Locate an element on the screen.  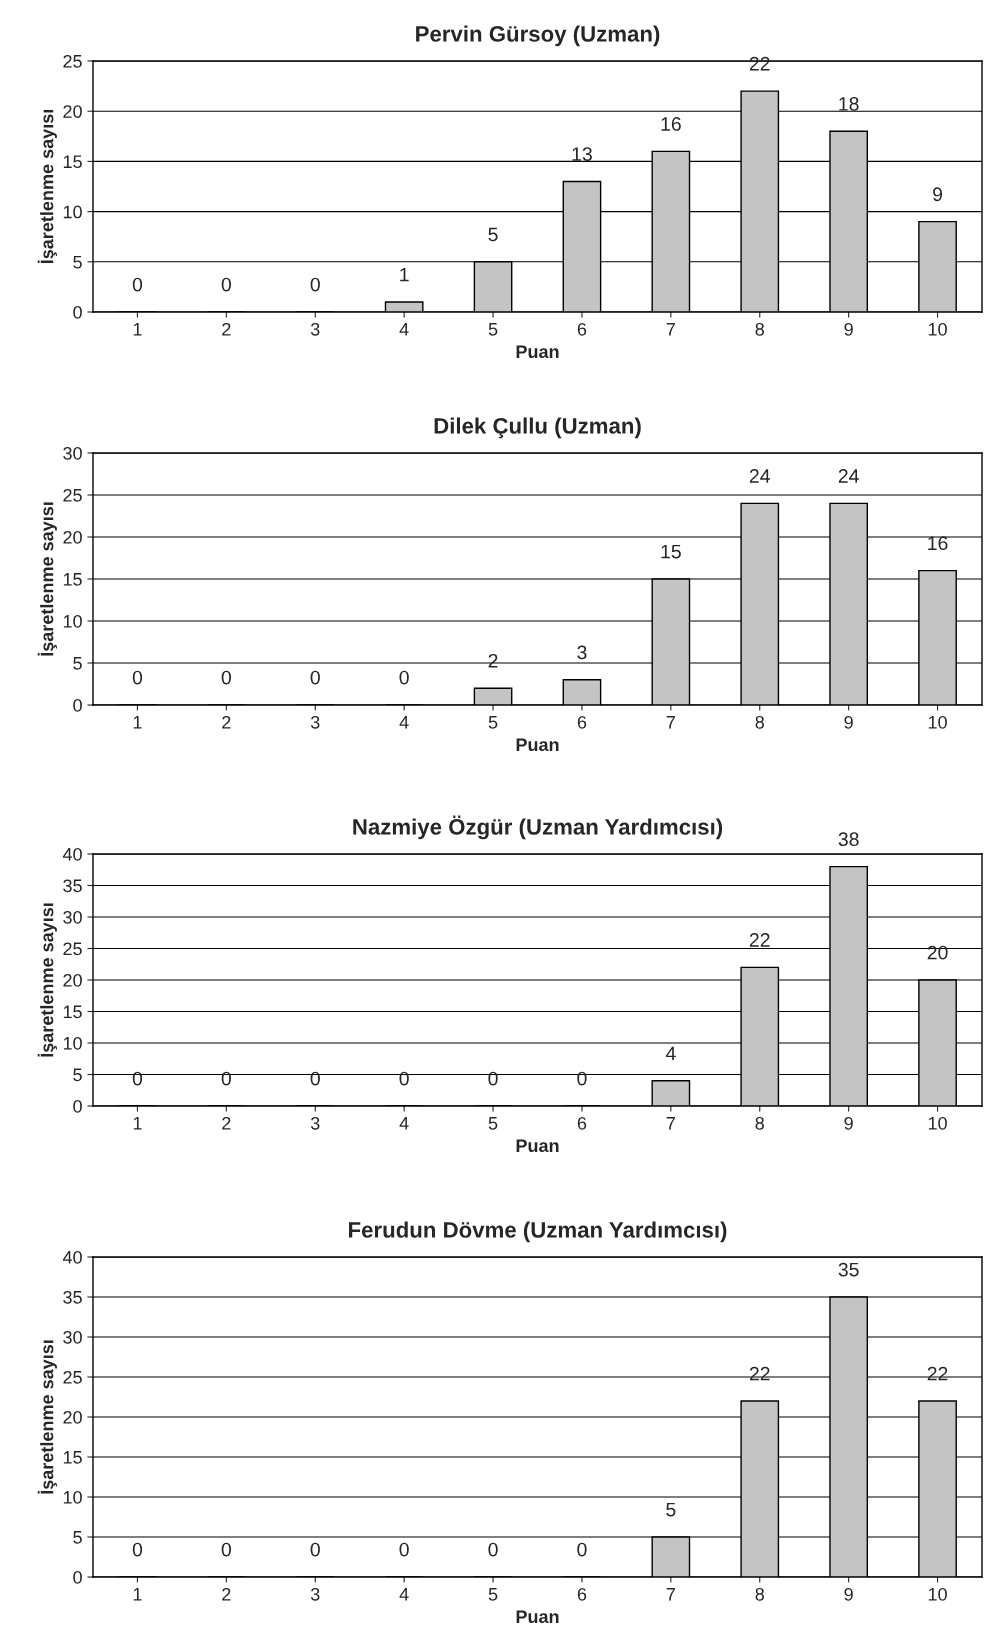
data-label: 20 is located at coordinates (937, 952).